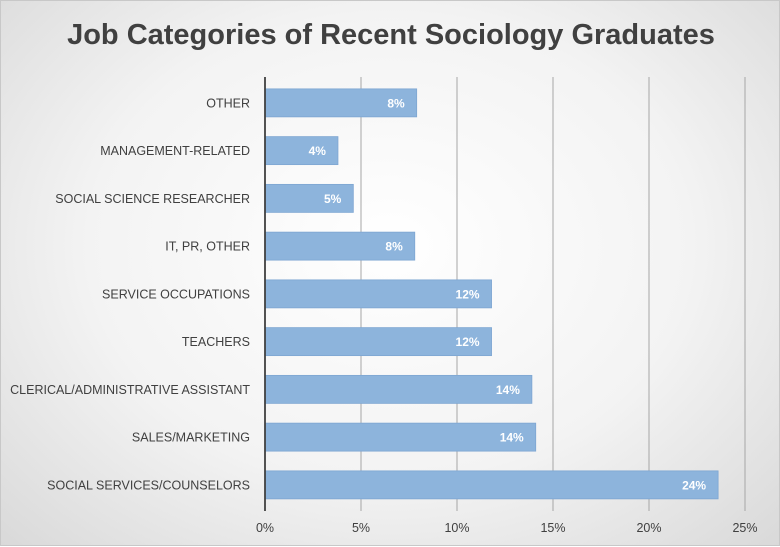 This screenshot has width=780, height=547. Describe the element at coordinates (396, 103) in the screenshot. I see `data-label-0: 8%` at that location.